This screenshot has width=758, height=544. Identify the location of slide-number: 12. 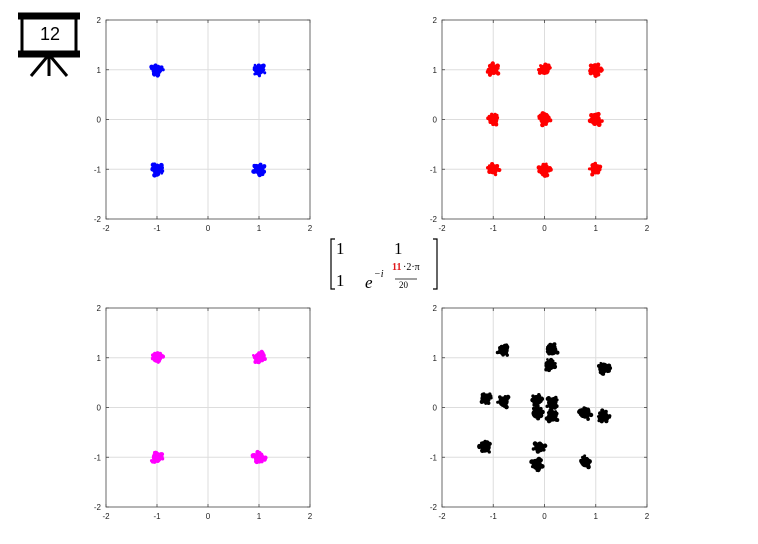
(50, 34).